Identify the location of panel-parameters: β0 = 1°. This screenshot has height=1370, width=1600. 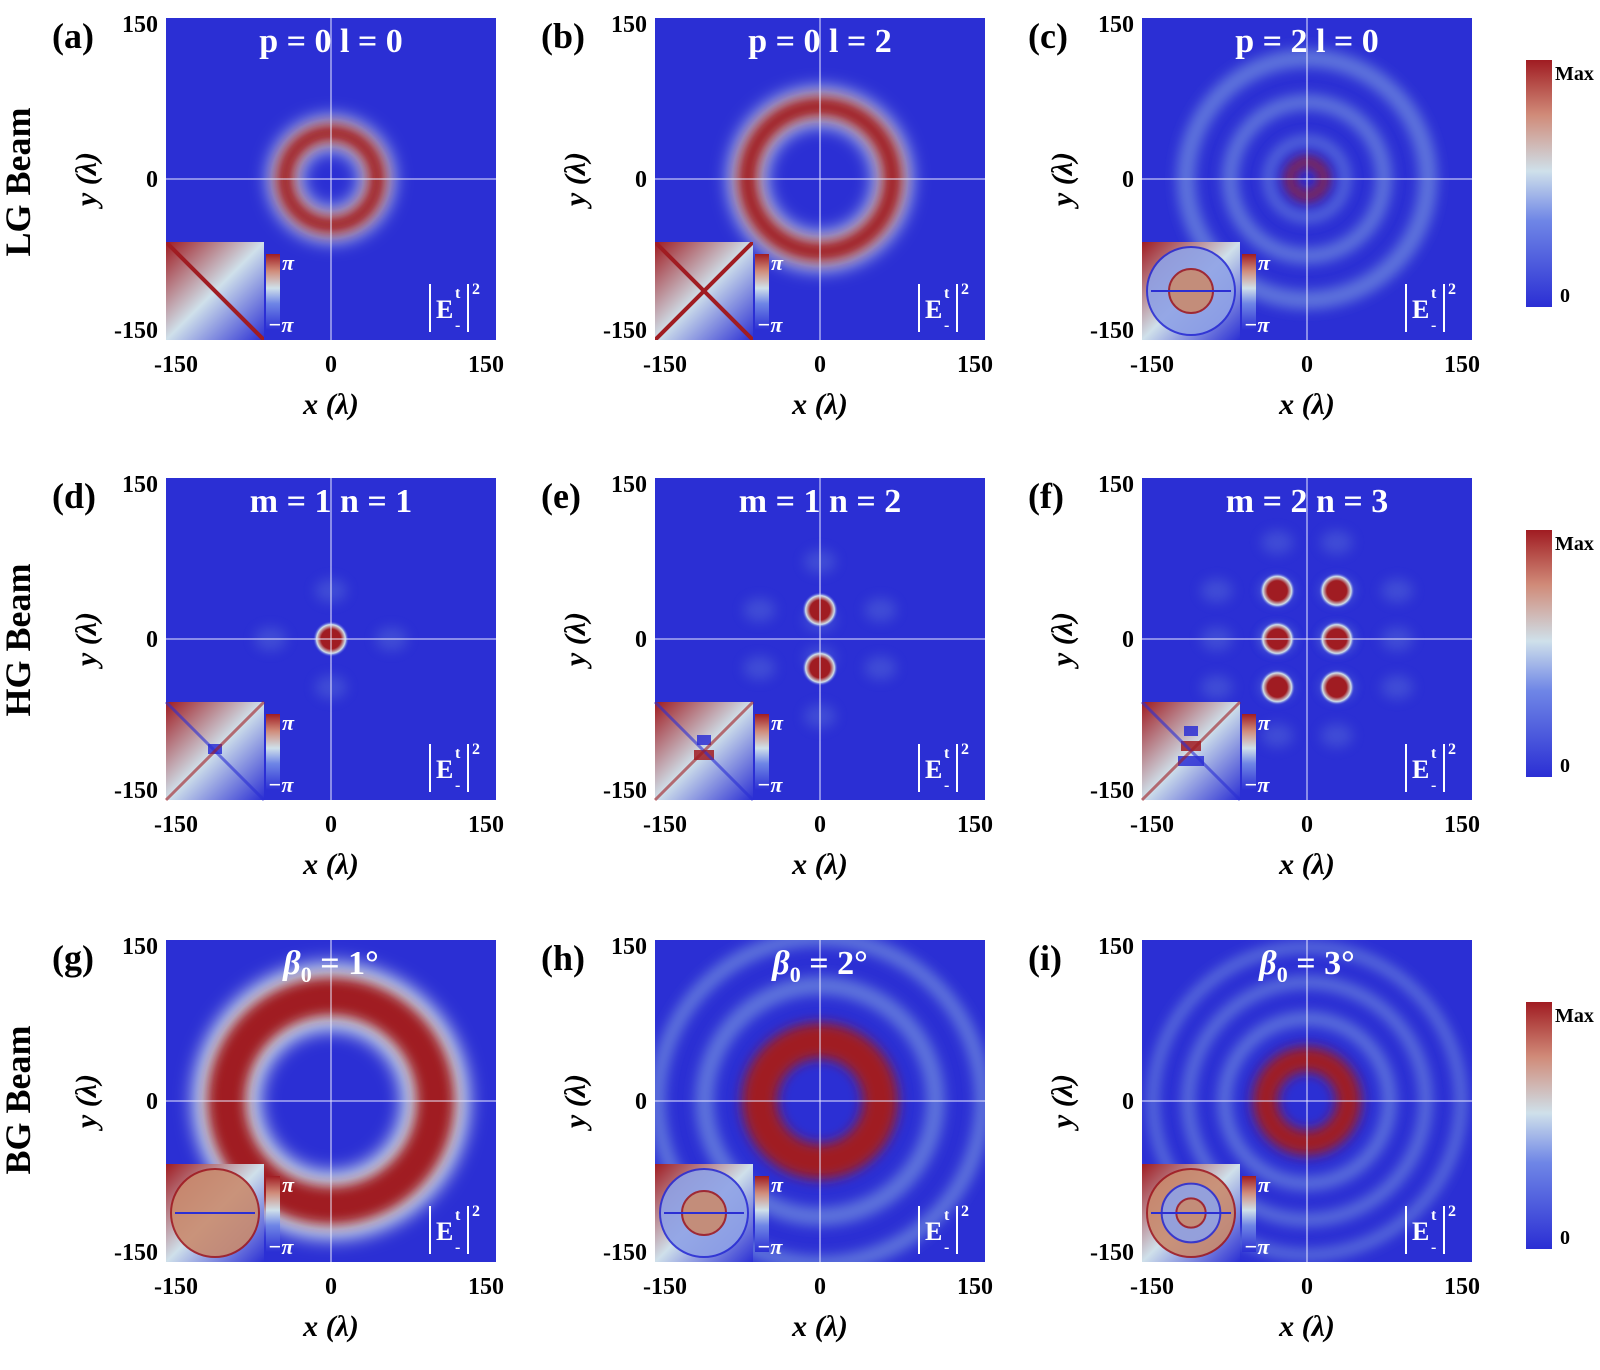
(329, 966).